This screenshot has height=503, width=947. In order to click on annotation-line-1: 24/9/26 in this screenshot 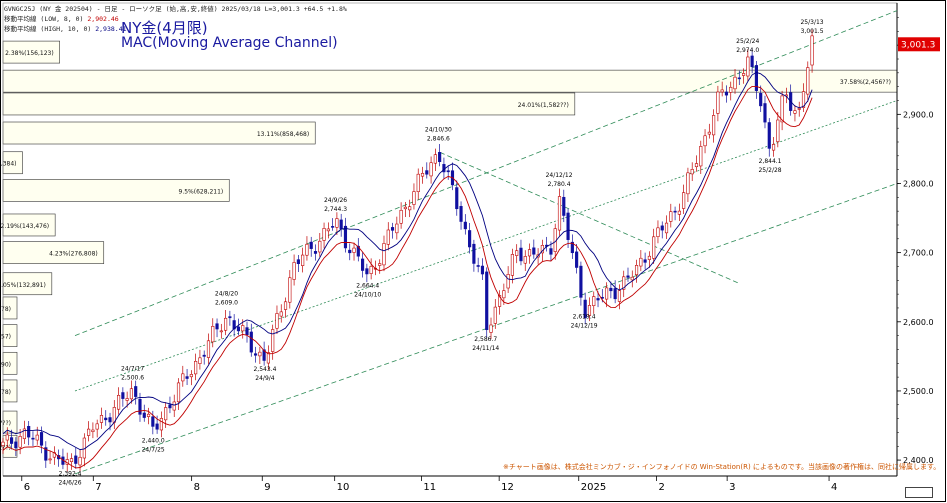, I will do `click(335, 200)`.